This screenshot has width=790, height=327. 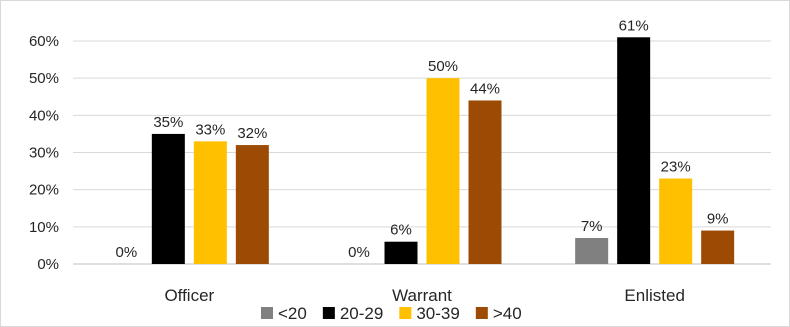 What do you see at coordinates (168, 122) in the screenshot?
I see `data-label: 35%` at bounding box center [168, 122].